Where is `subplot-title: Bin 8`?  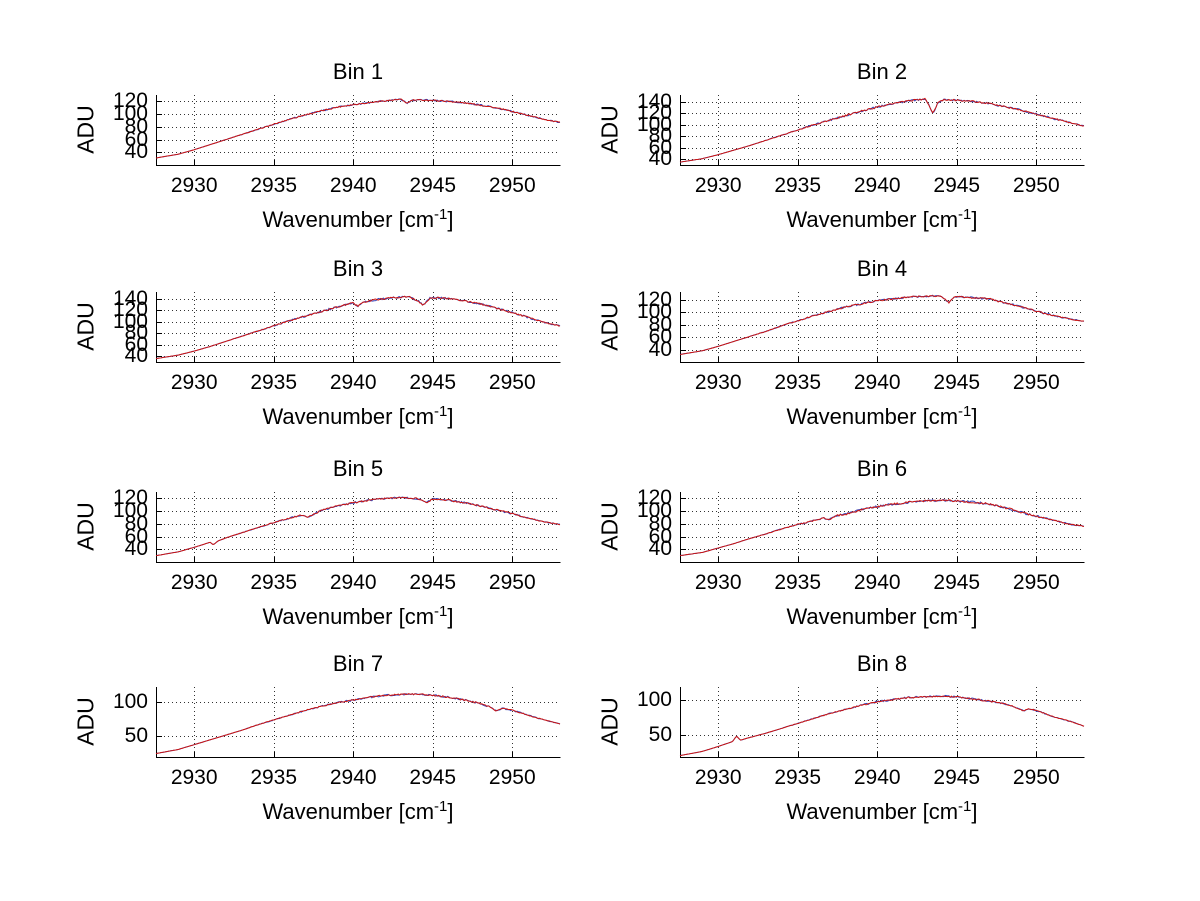
subplot-title: Bin 8 is located at coordinates (882, 663).